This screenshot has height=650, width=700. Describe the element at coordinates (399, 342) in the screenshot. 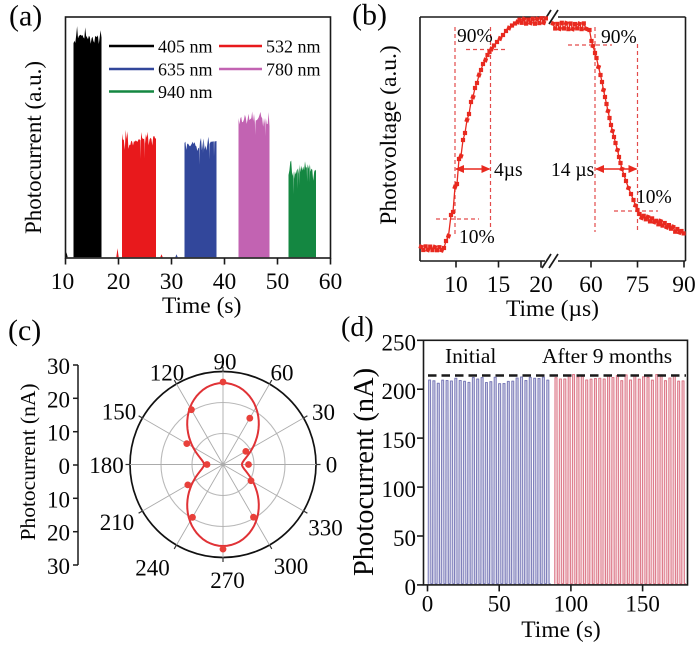

I see `svg-text: 250` at that location.